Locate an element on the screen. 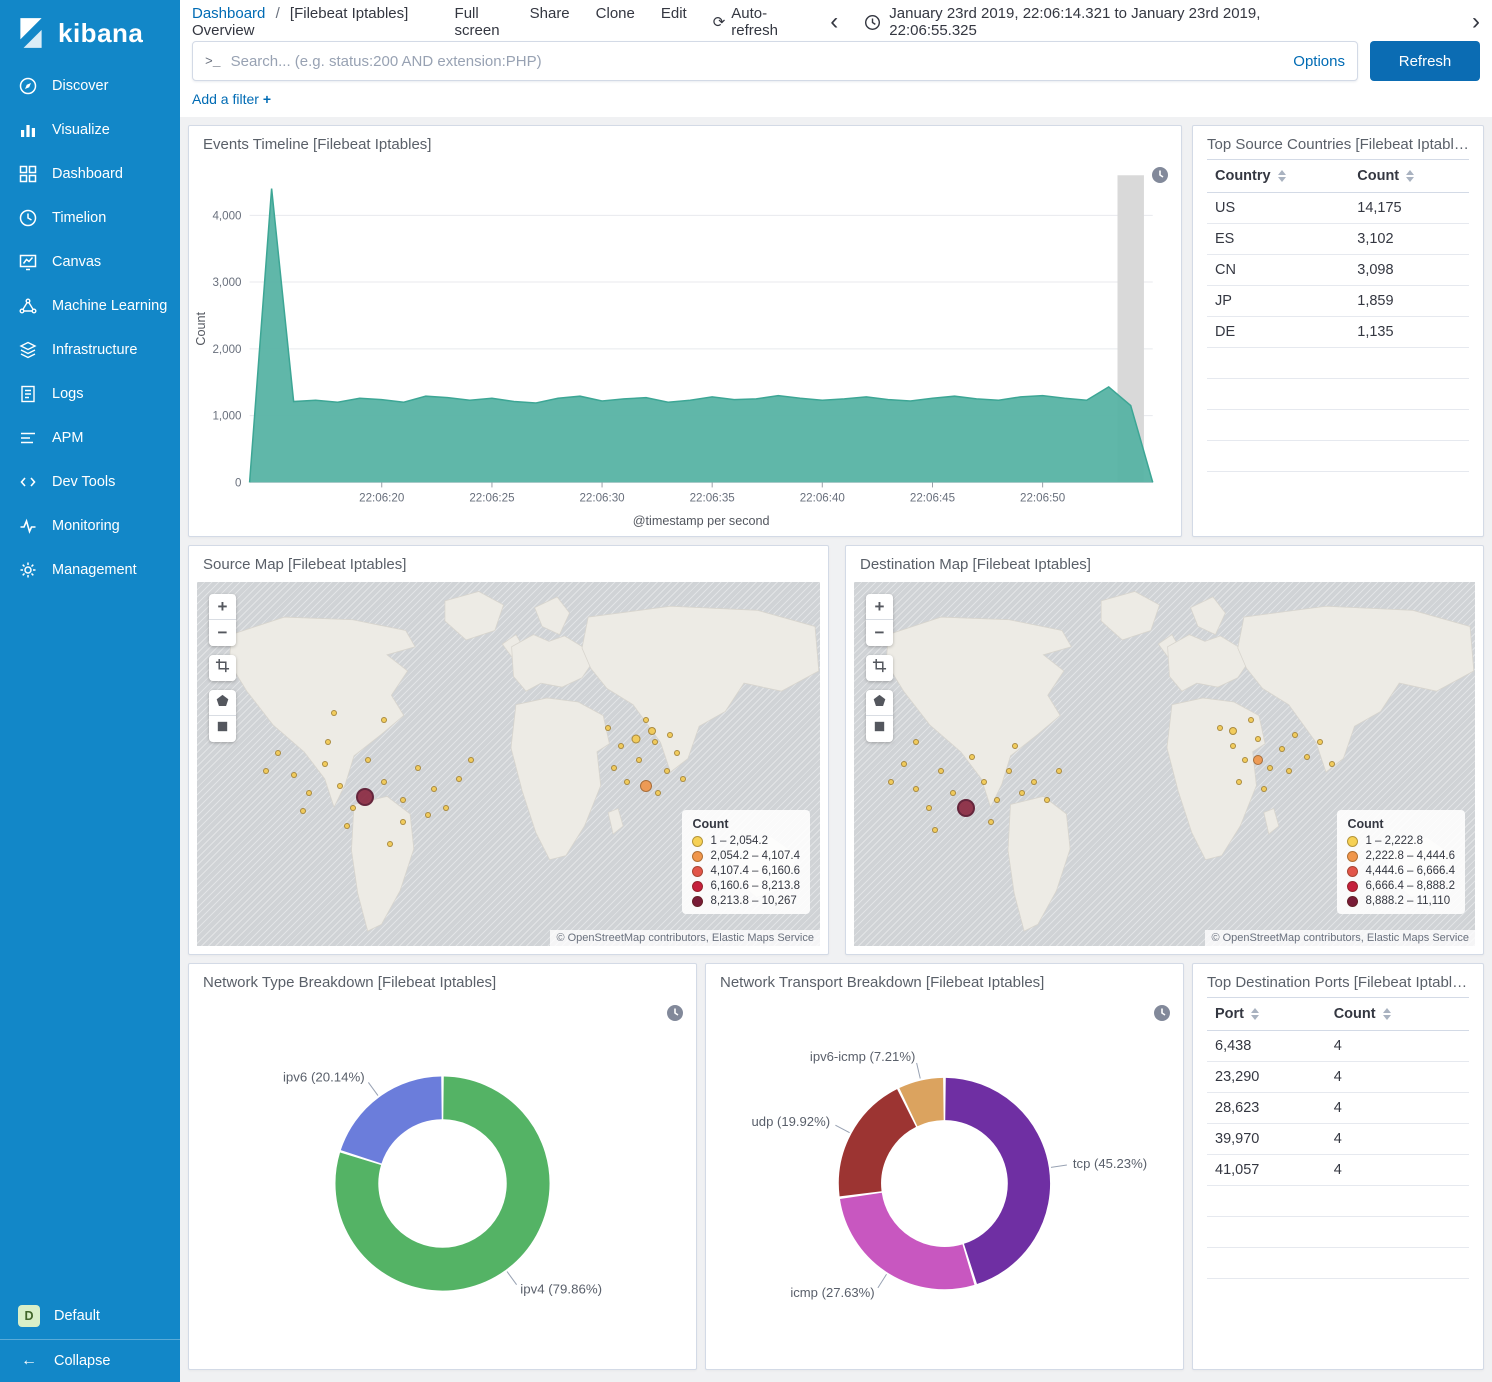 The image size is (1492, 1382). query-options-link: Options is located at coordinates (1319, 61).